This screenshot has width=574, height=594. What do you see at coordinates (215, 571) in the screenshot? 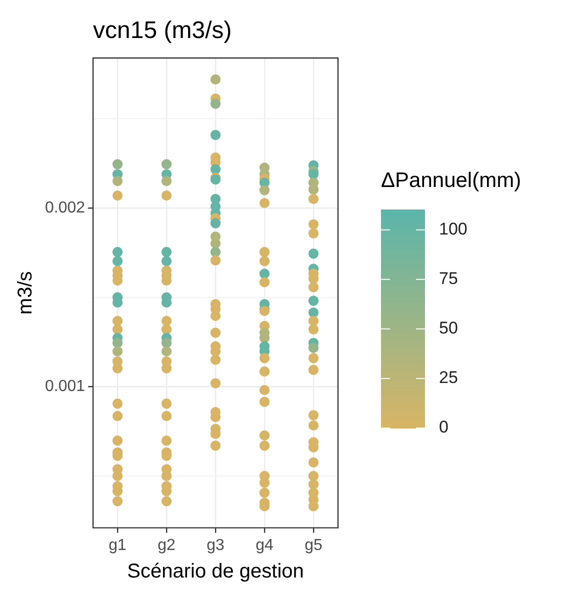
I see `x-axis-title: Scénario de gestion` at bounding box center [215, 571].